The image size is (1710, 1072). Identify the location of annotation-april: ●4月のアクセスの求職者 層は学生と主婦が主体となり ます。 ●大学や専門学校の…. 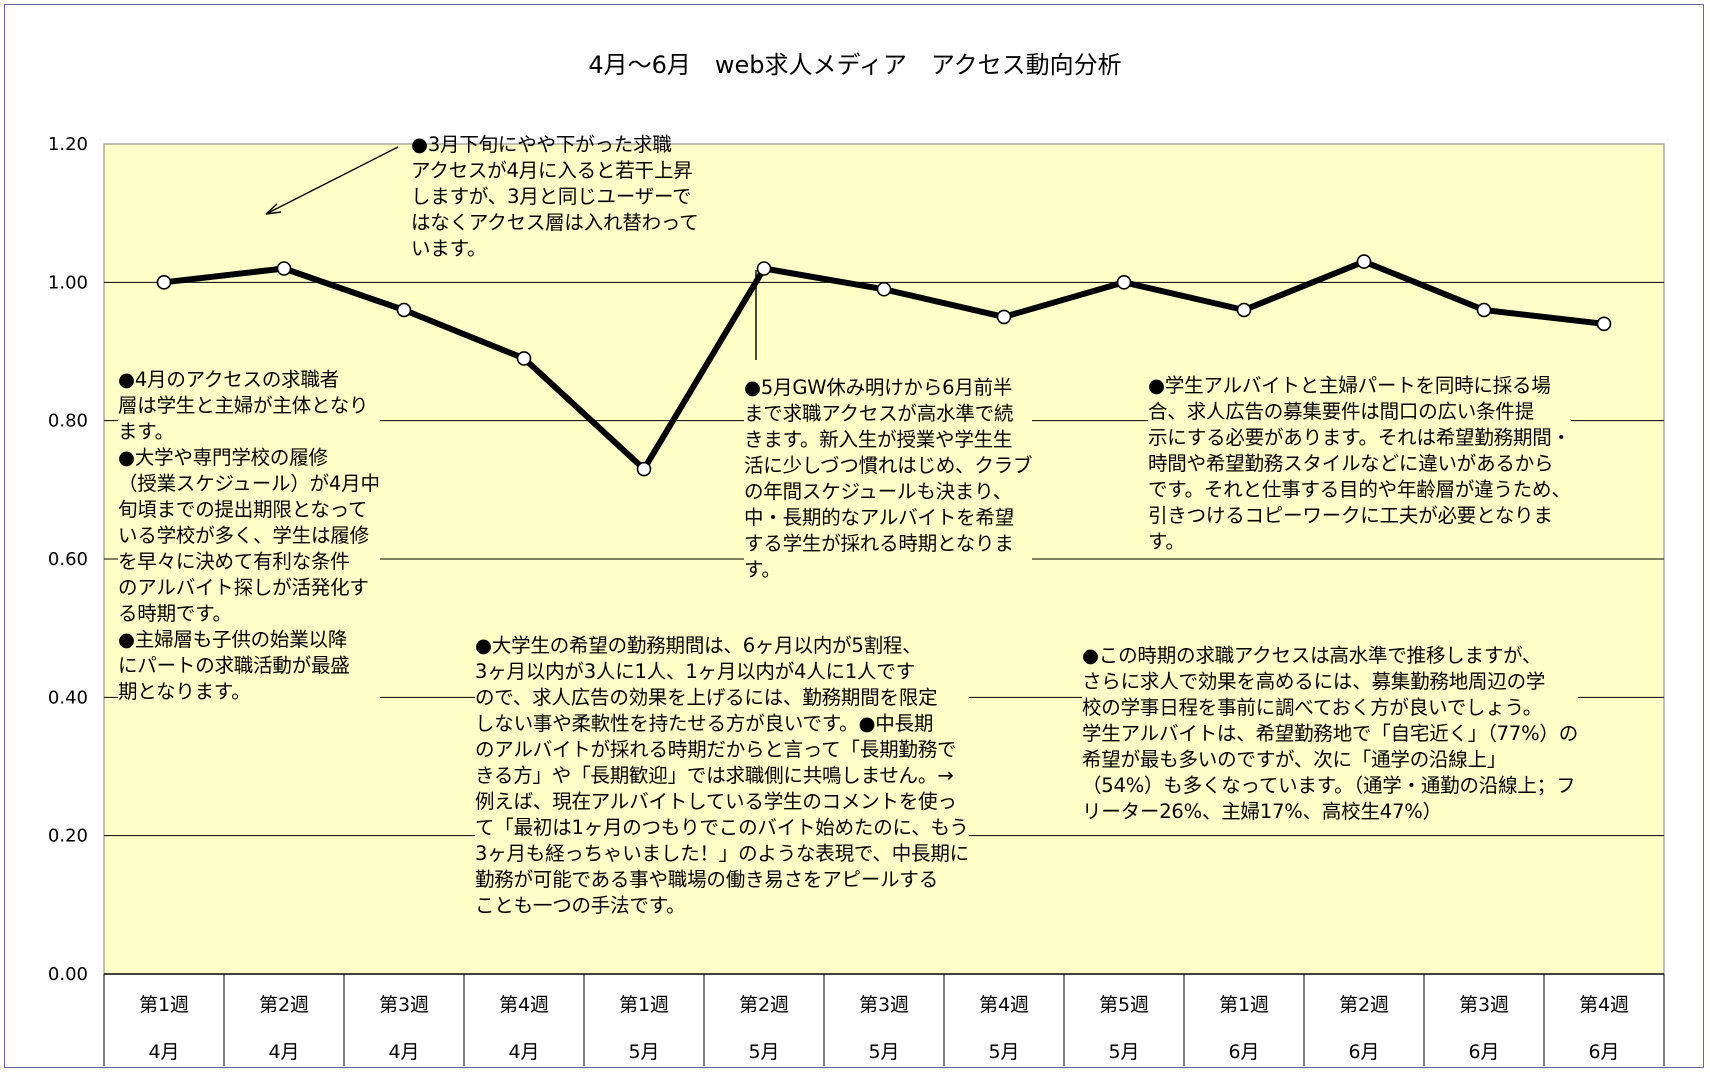
(249, 536).